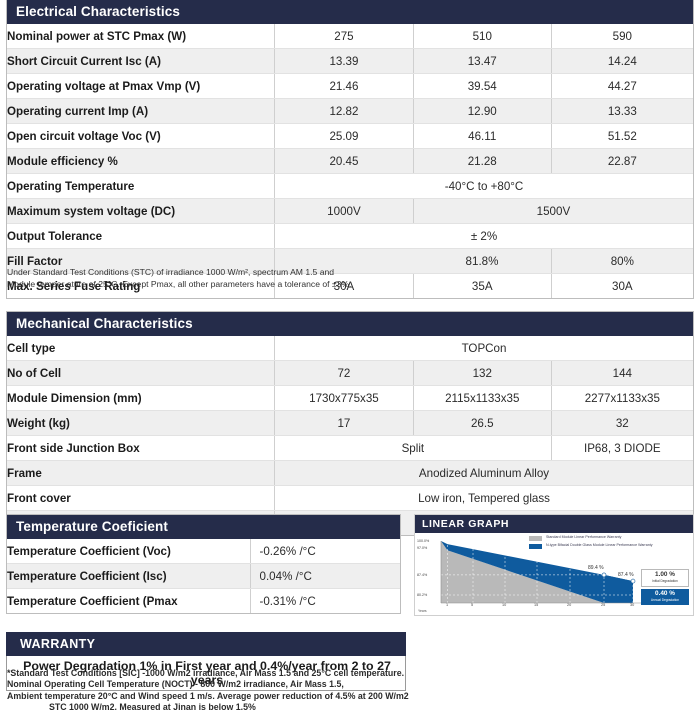 The width and height of the screenshot is (700, 713). What do you see at coordinates (423, 541) in the screenshot?
I see `y-tick-label-0: 100.0%` at bounding box center [423, 541].